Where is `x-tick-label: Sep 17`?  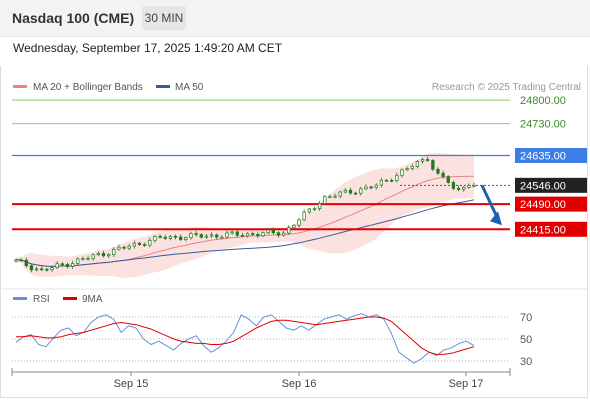 x-tick-label: Sep 17 is located at coordinates (466, 384).